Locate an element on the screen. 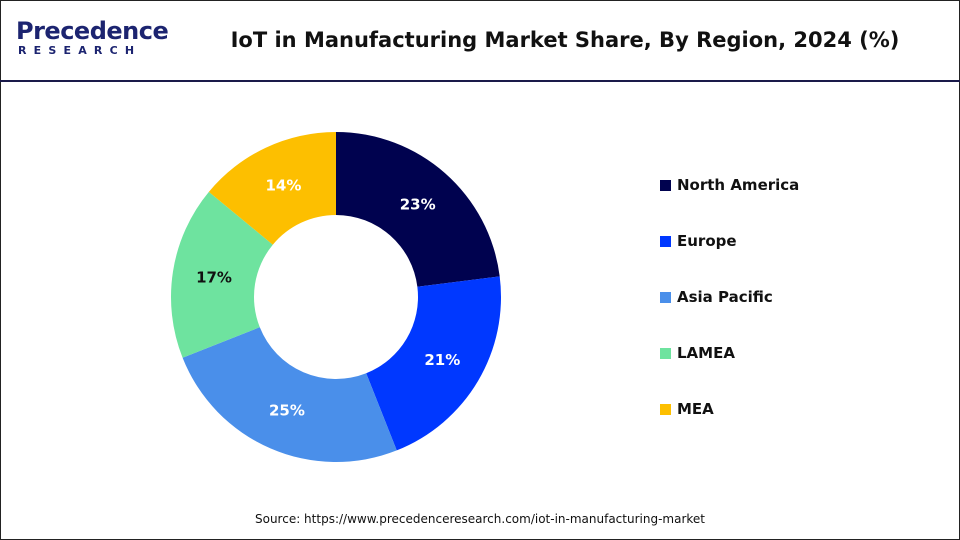 The height and width of the screenshot is (540, 960). slice-asia-pacific is located at coordinates (289, 394).